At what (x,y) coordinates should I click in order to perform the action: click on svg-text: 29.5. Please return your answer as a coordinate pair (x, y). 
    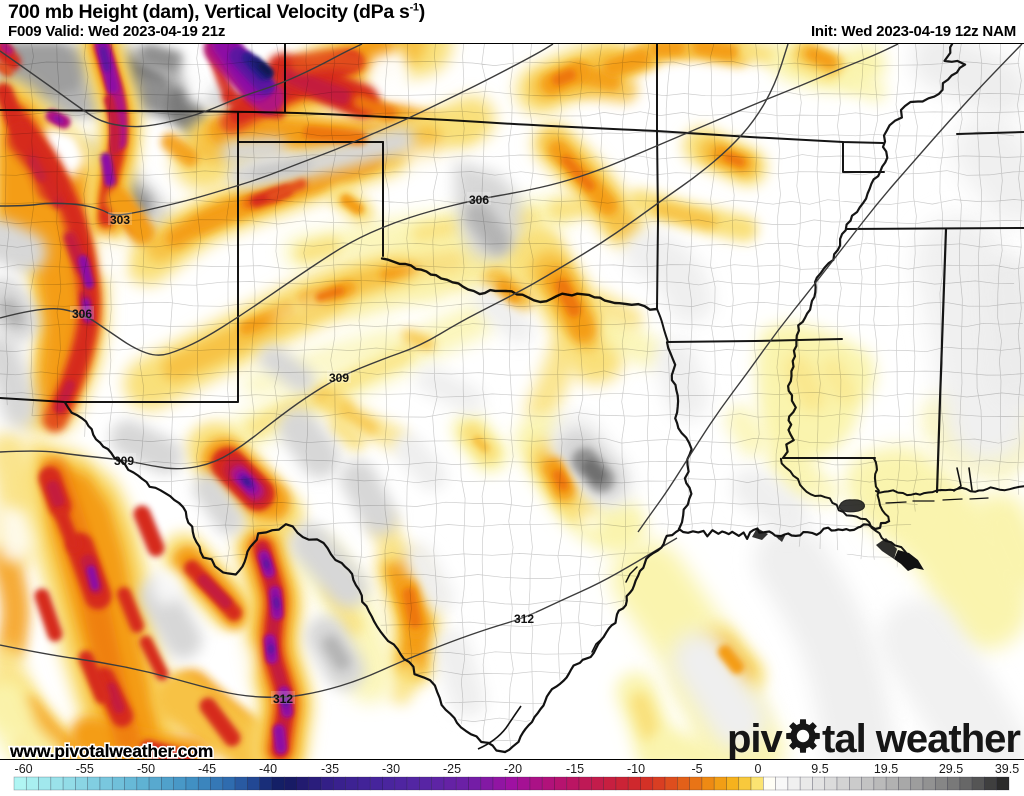
    Looking at the image, I should click on (951, 769).